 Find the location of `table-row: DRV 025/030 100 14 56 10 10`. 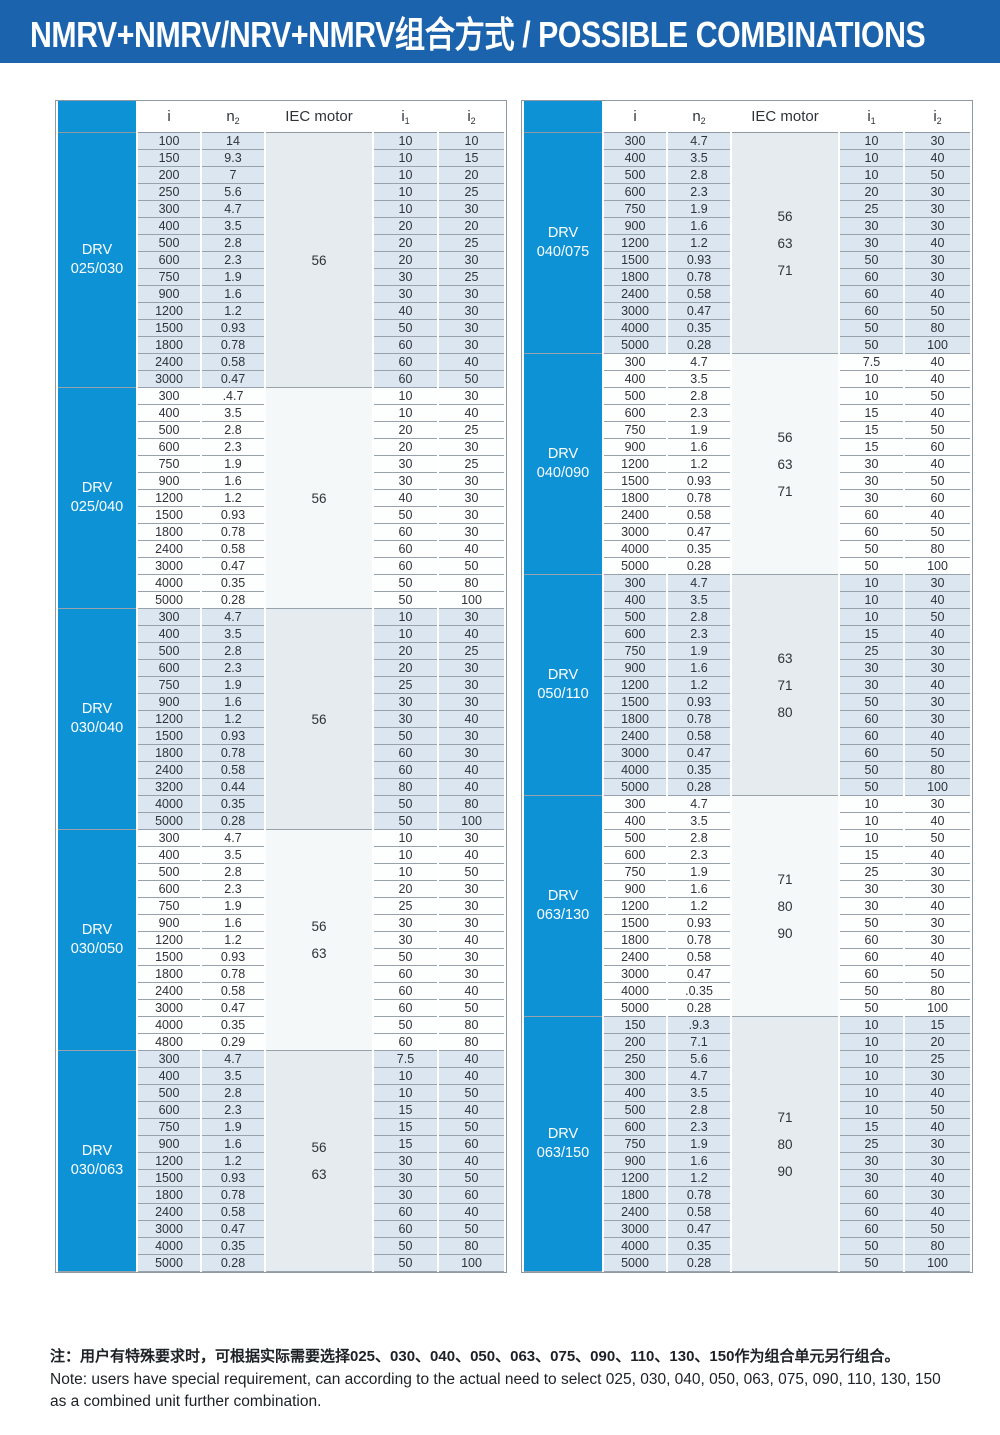

table-row: DRV 025/030 100 14 56 10 10 is located at coordinates (281, 260).